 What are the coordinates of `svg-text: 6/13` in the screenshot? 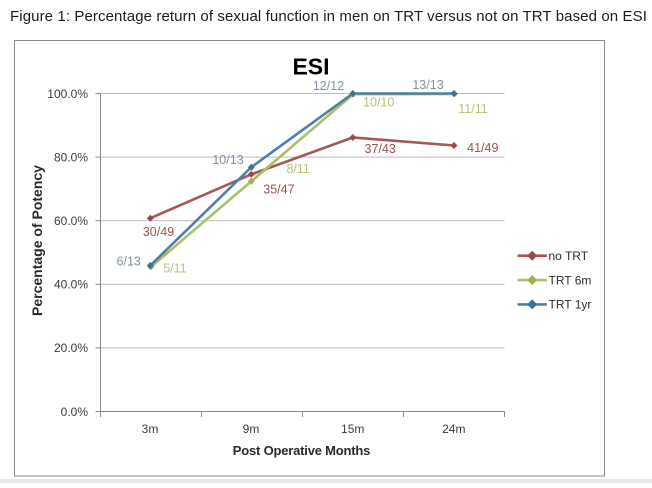 It's located at (129, 262).